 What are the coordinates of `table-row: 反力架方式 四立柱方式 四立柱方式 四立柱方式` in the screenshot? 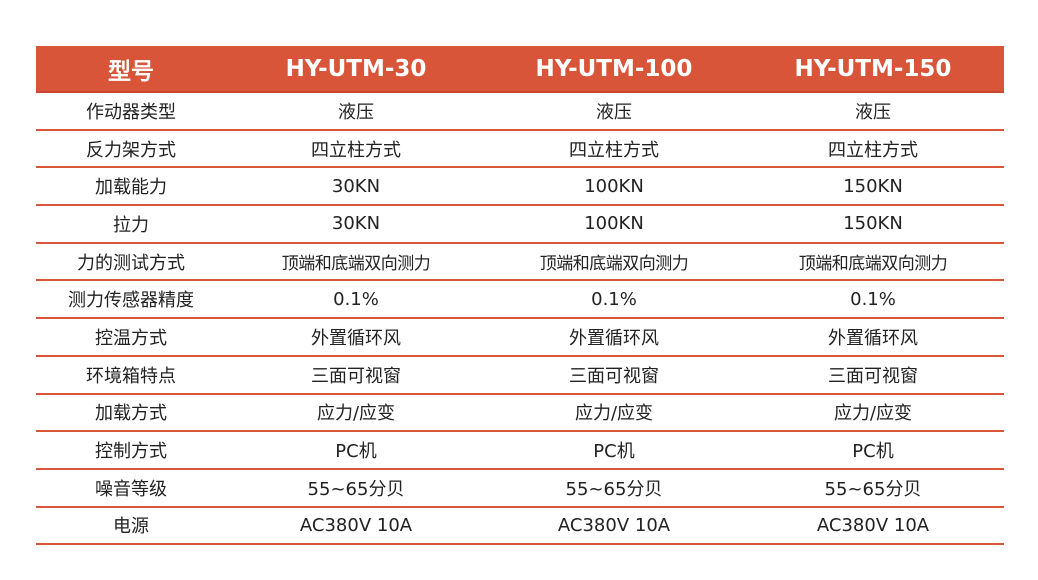 It's located at (520, 149).